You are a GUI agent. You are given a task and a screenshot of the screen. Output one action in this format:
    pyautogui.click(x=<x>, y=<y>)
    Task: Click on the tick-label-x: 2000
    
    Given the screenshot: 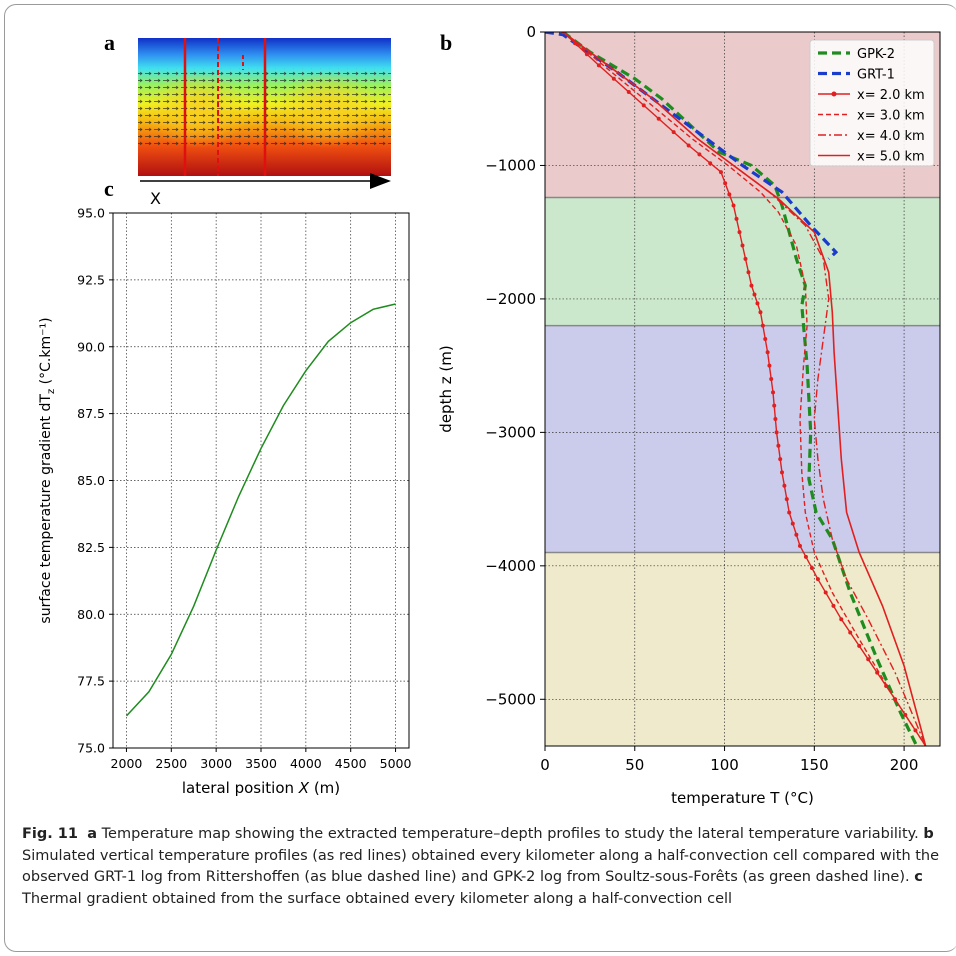 What is the action you would take?
    pyautogui.click(x=127, y=763)
    